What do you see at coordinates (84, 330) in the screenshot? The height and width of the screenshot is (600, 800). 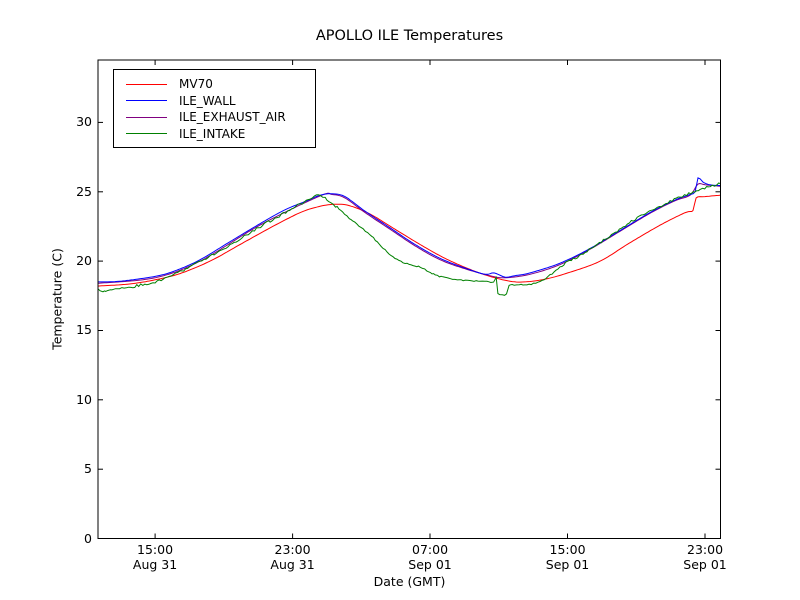 I see `y-tick-label: 15` at bounding box center [84, 330].